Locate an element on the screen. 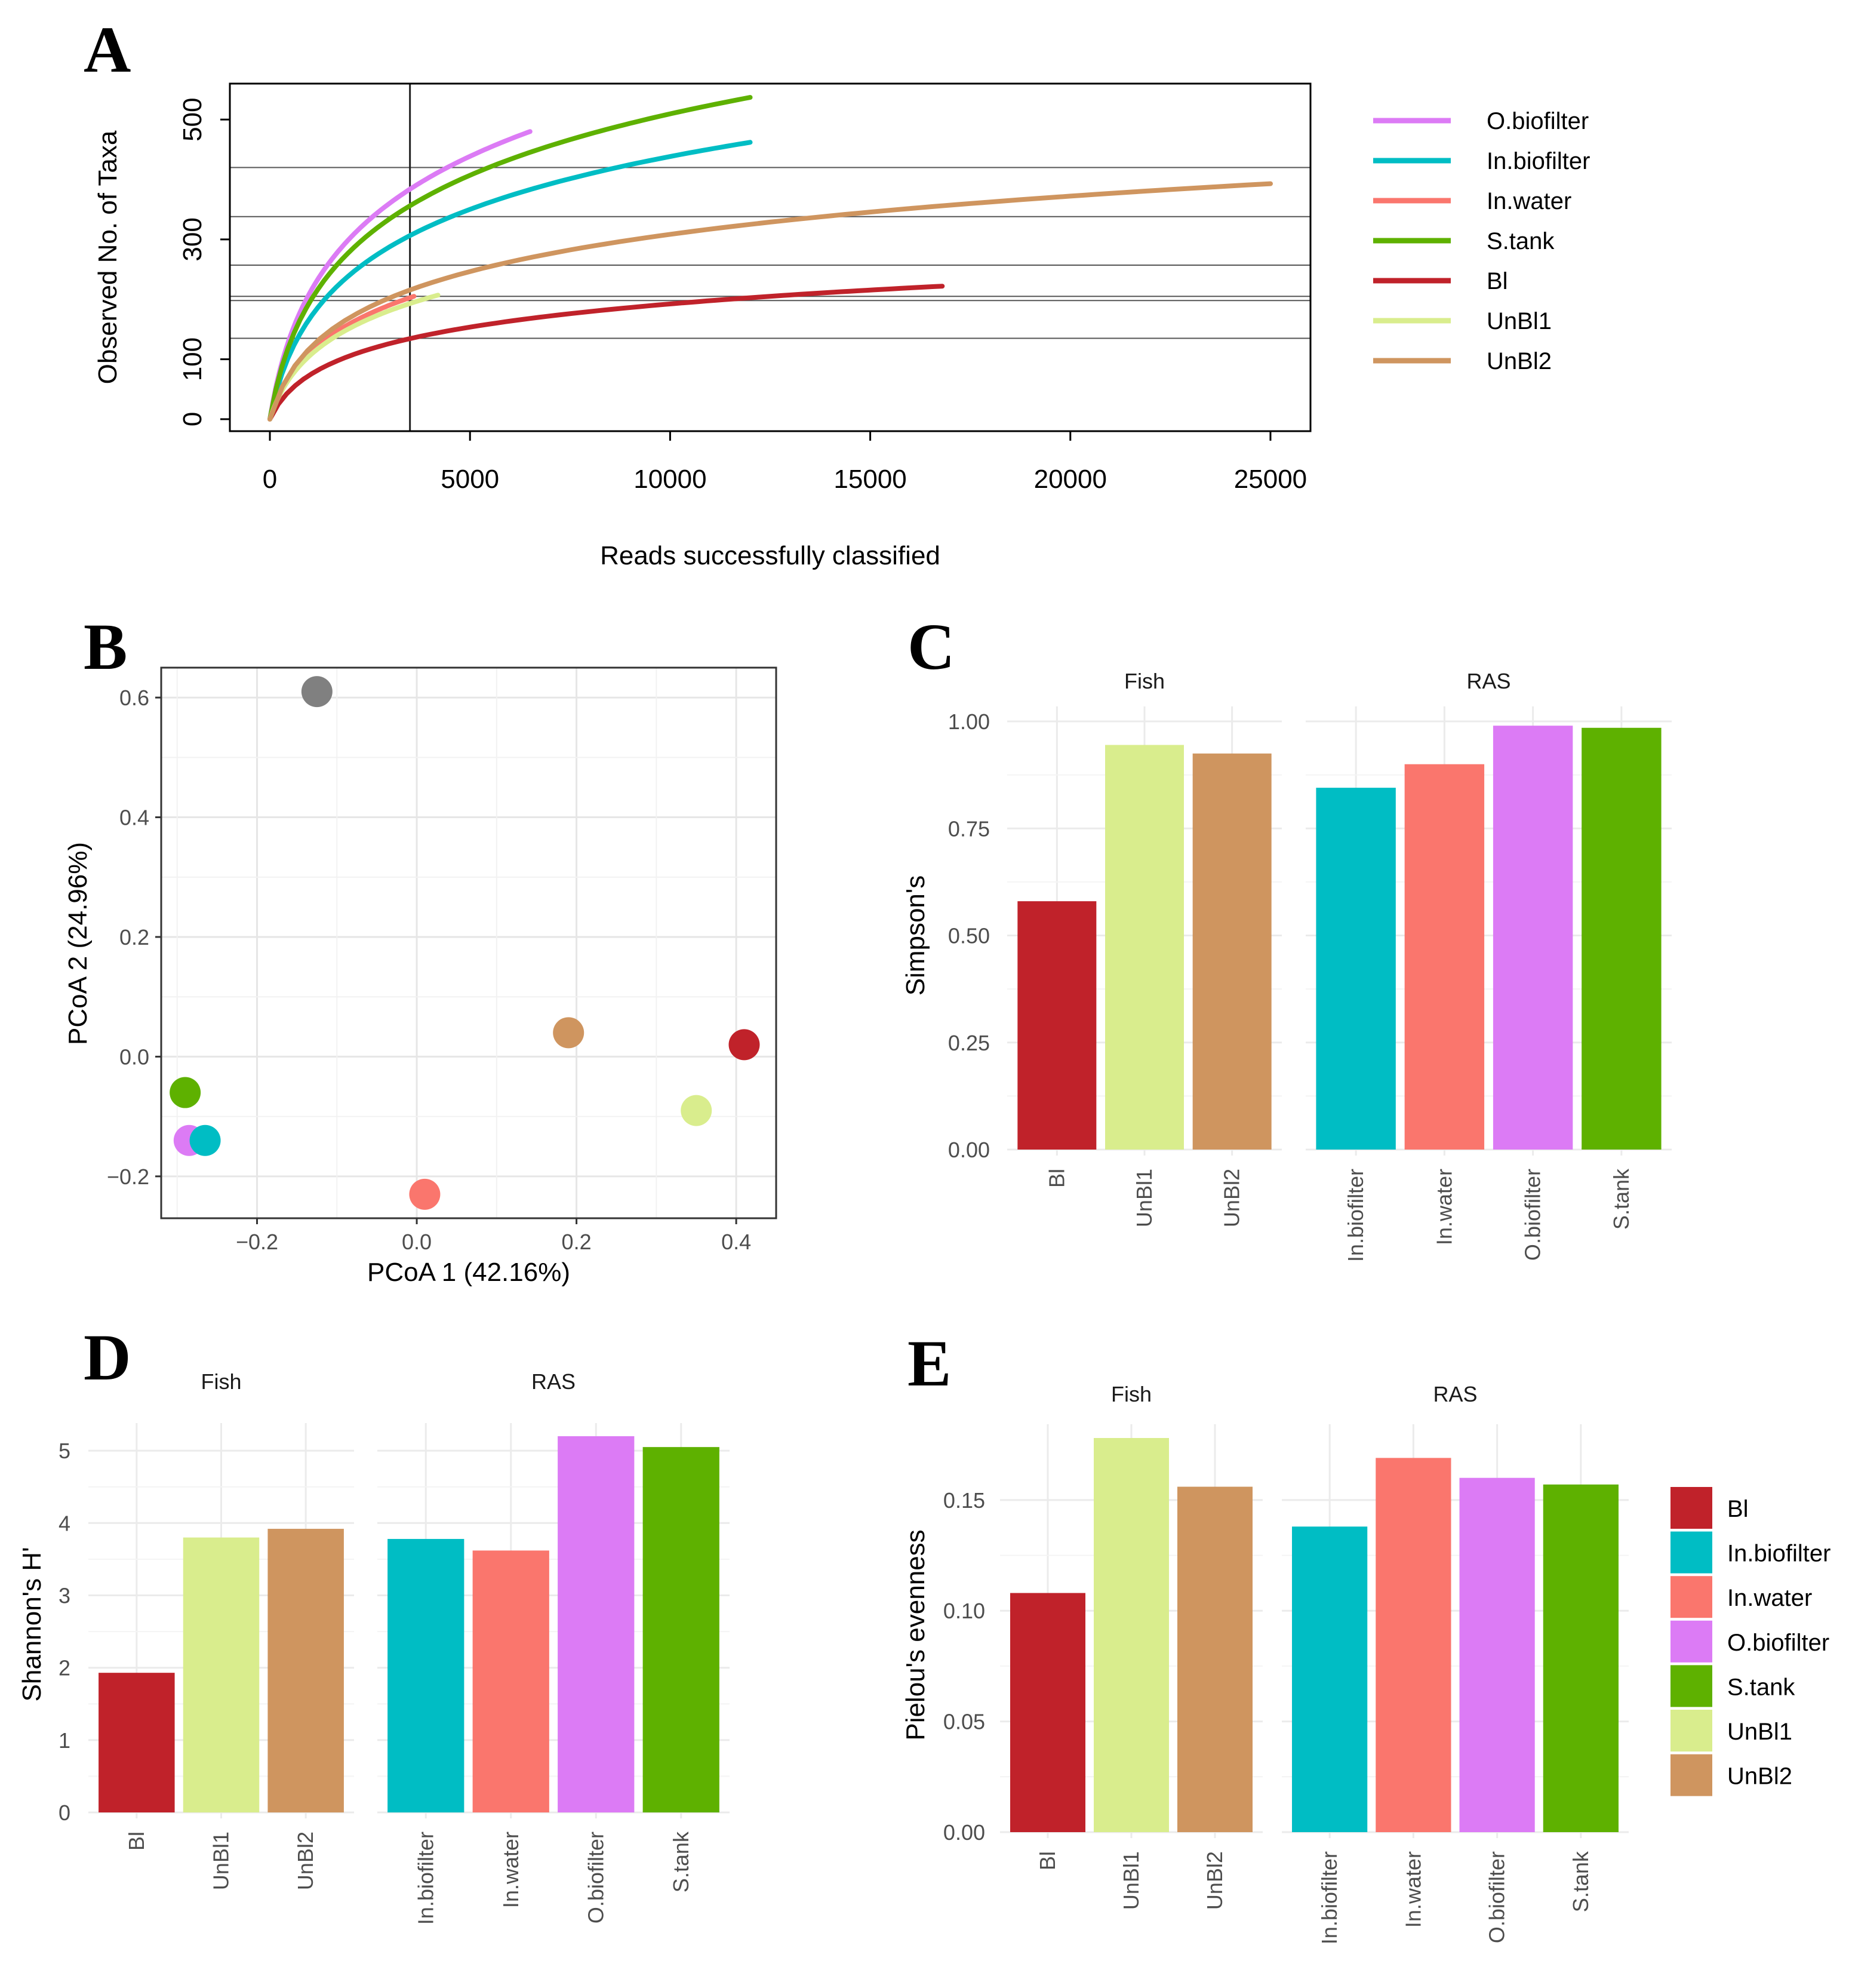 The width and height of the screenshot is (1849, 1988). x-tick-label: 20000 is located at coordinates (1070, 479).